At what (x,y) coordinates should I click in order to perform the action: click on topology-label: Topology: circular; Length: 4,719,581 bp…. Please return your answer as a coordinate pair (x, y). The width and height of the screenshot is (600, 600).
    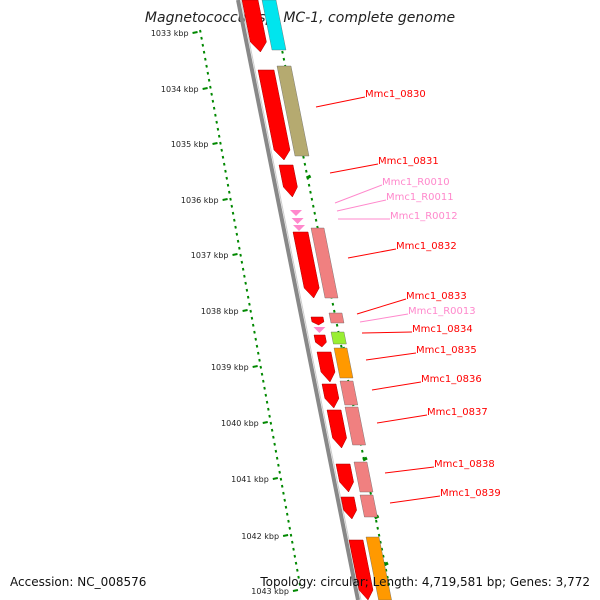
    Looking at the image, I should click on (425, 582).